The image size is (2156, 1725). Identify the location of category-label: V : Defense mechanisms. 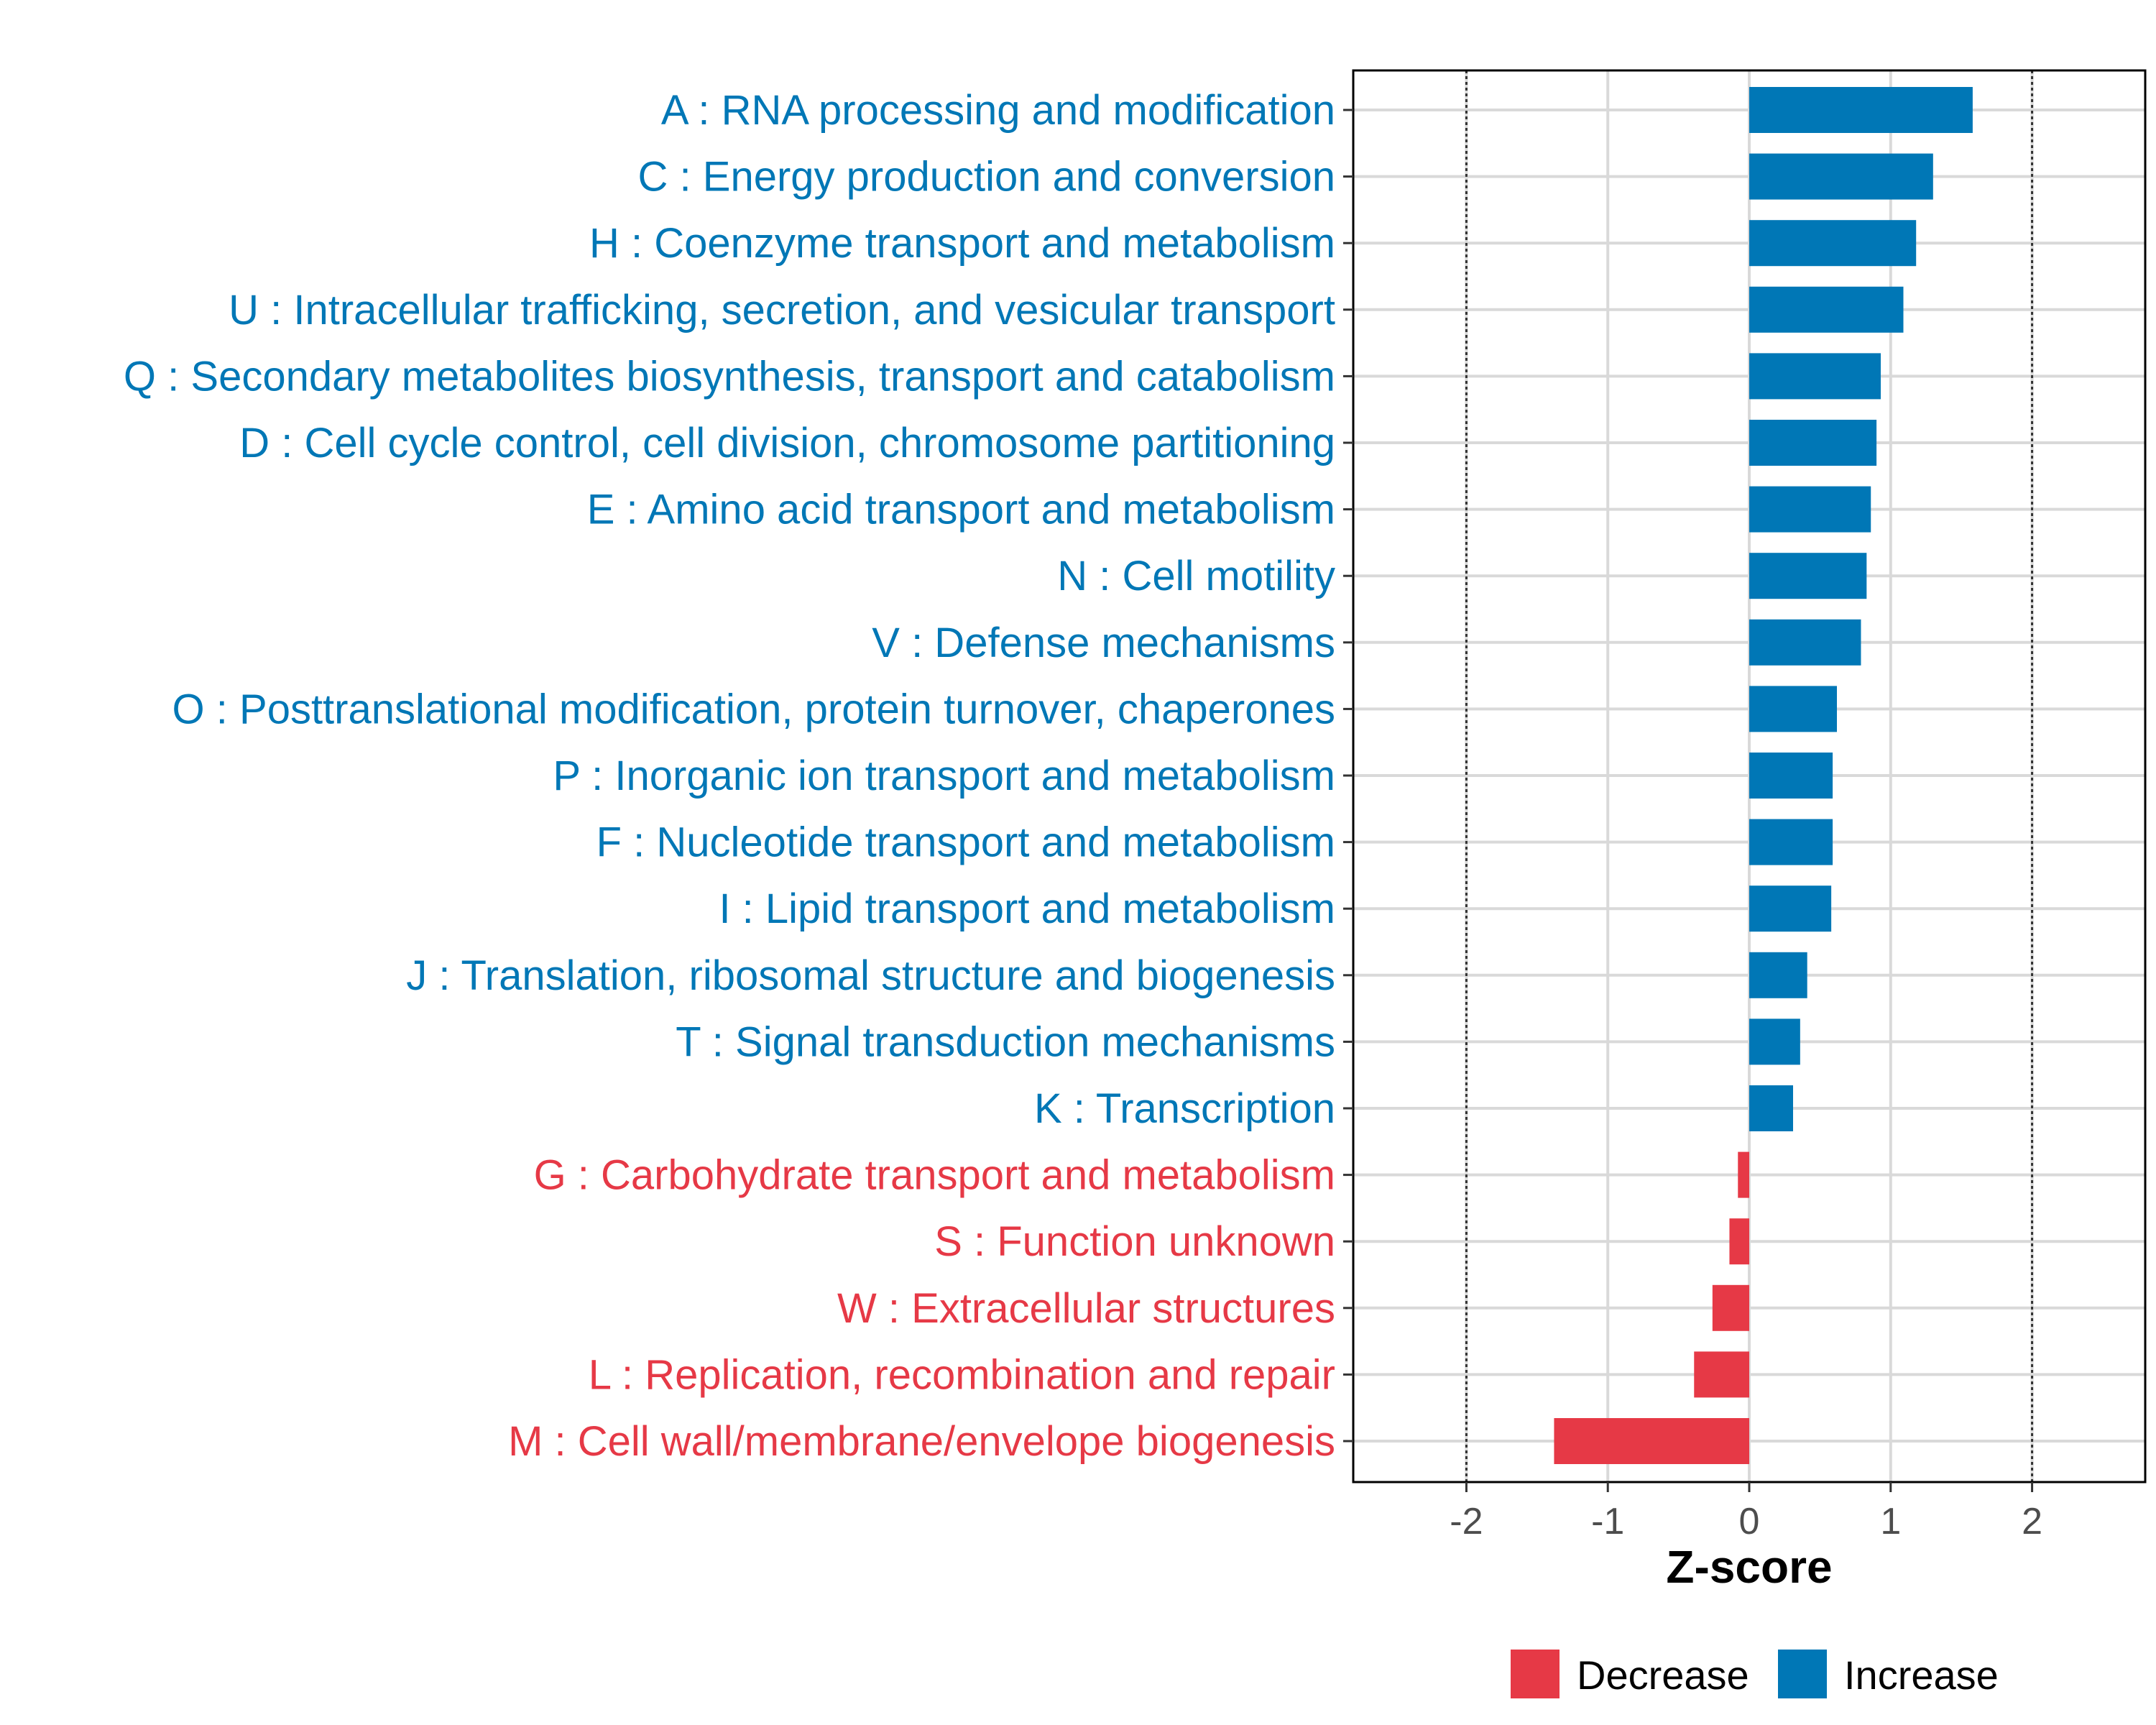
(1103, 643).